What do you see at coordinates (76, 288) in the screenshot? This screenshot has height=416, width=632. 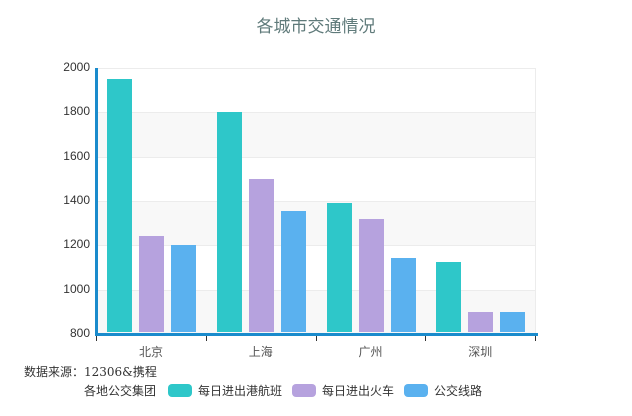 I see `y-tick-label: 1000` at bounding box center [76, 288].